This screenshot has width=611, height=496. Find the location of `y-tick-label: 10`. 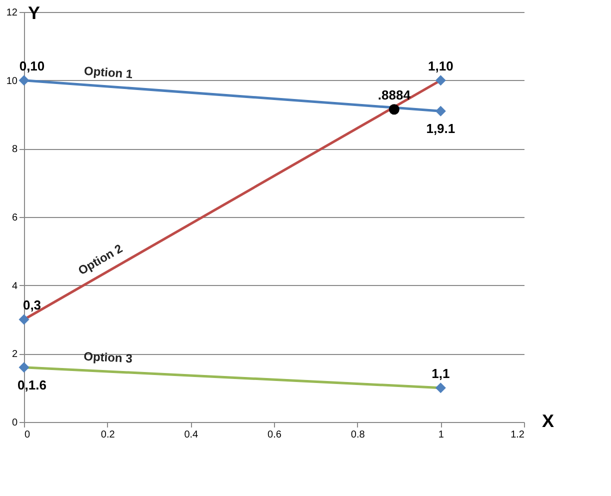

y-tick-label: 10 is located at coordinates (12, 81).